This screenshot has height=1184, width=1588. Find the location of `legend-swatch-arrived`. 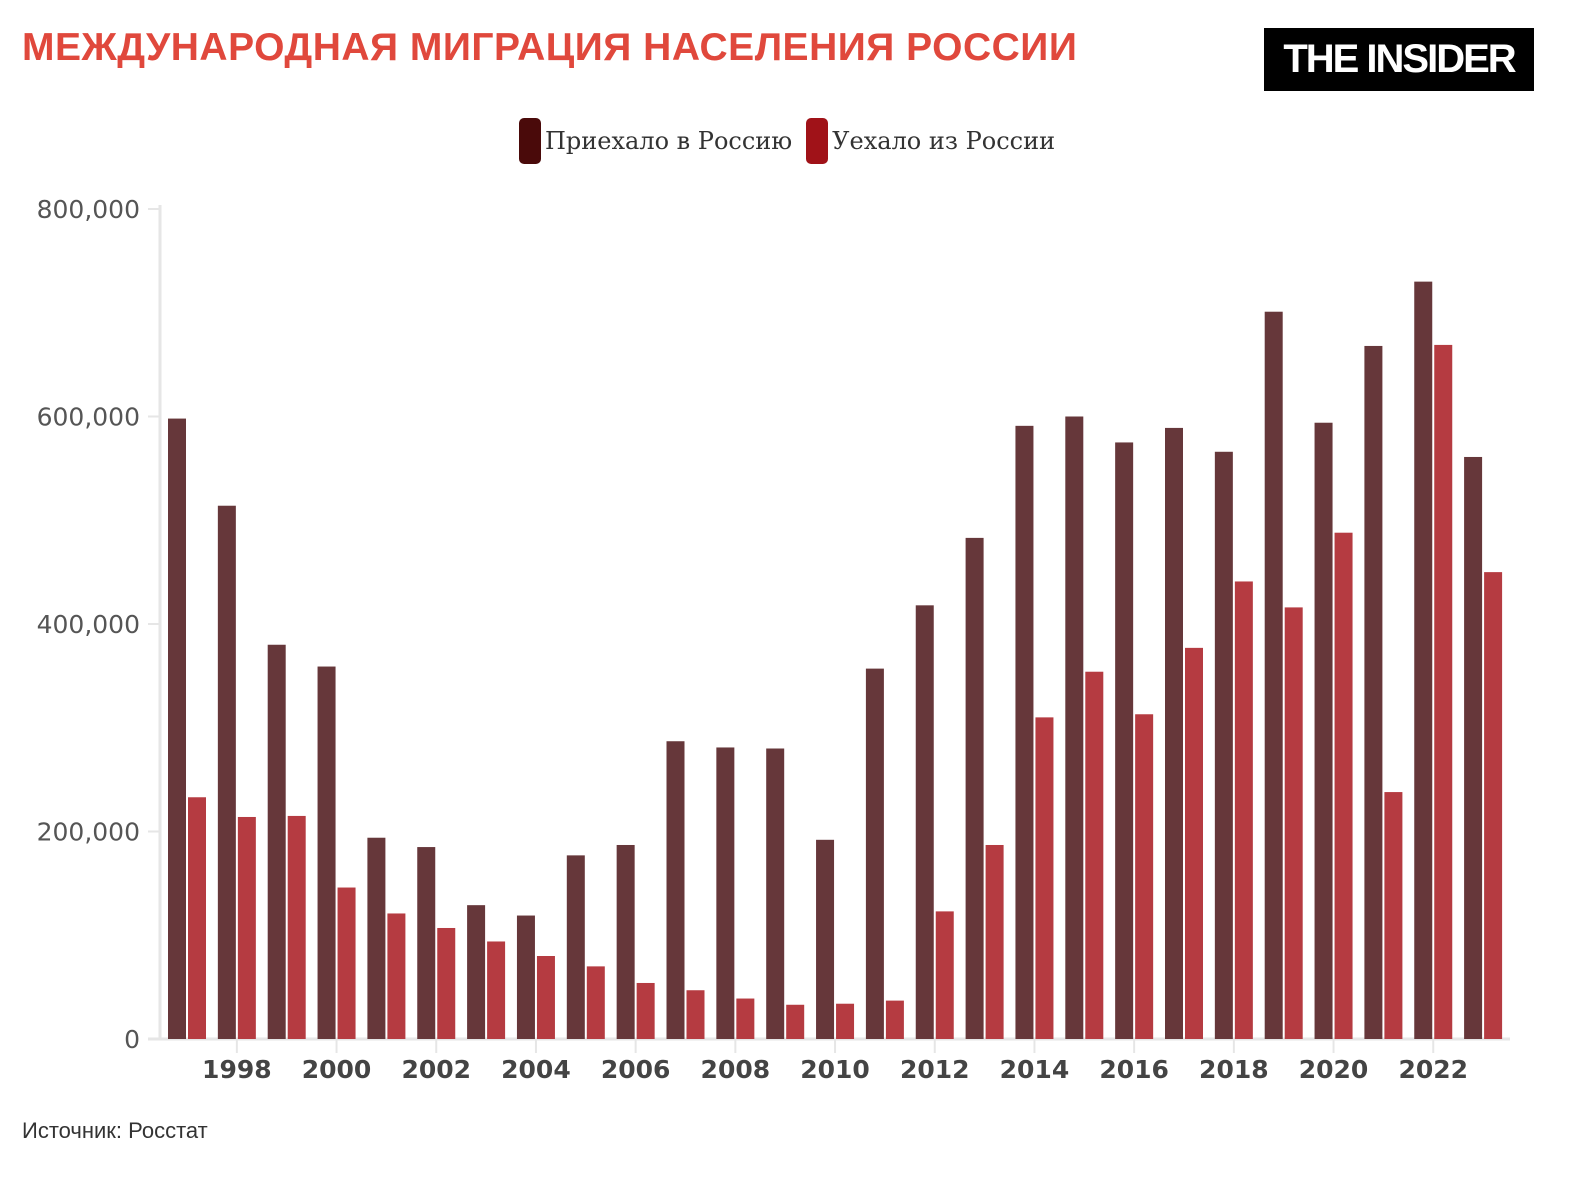

legend-swatch-arrived is located at coordinates (530, 141).